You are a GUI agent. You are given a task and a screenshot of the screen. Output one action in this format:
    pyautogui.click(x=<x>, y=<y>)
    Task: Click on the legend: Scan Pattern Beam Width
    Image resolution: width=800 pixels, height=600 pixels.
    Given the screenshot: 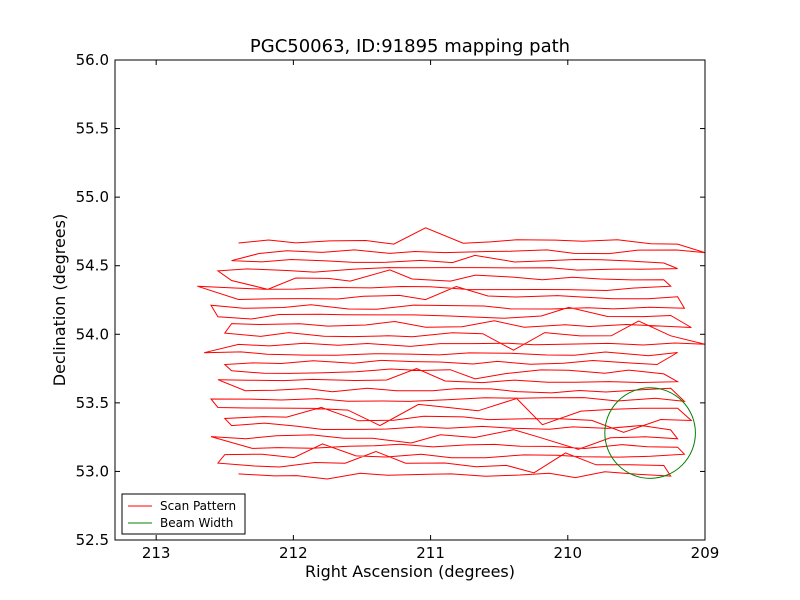 What is the action you would take?
    pyautogui.click(x=183, y=514)
    